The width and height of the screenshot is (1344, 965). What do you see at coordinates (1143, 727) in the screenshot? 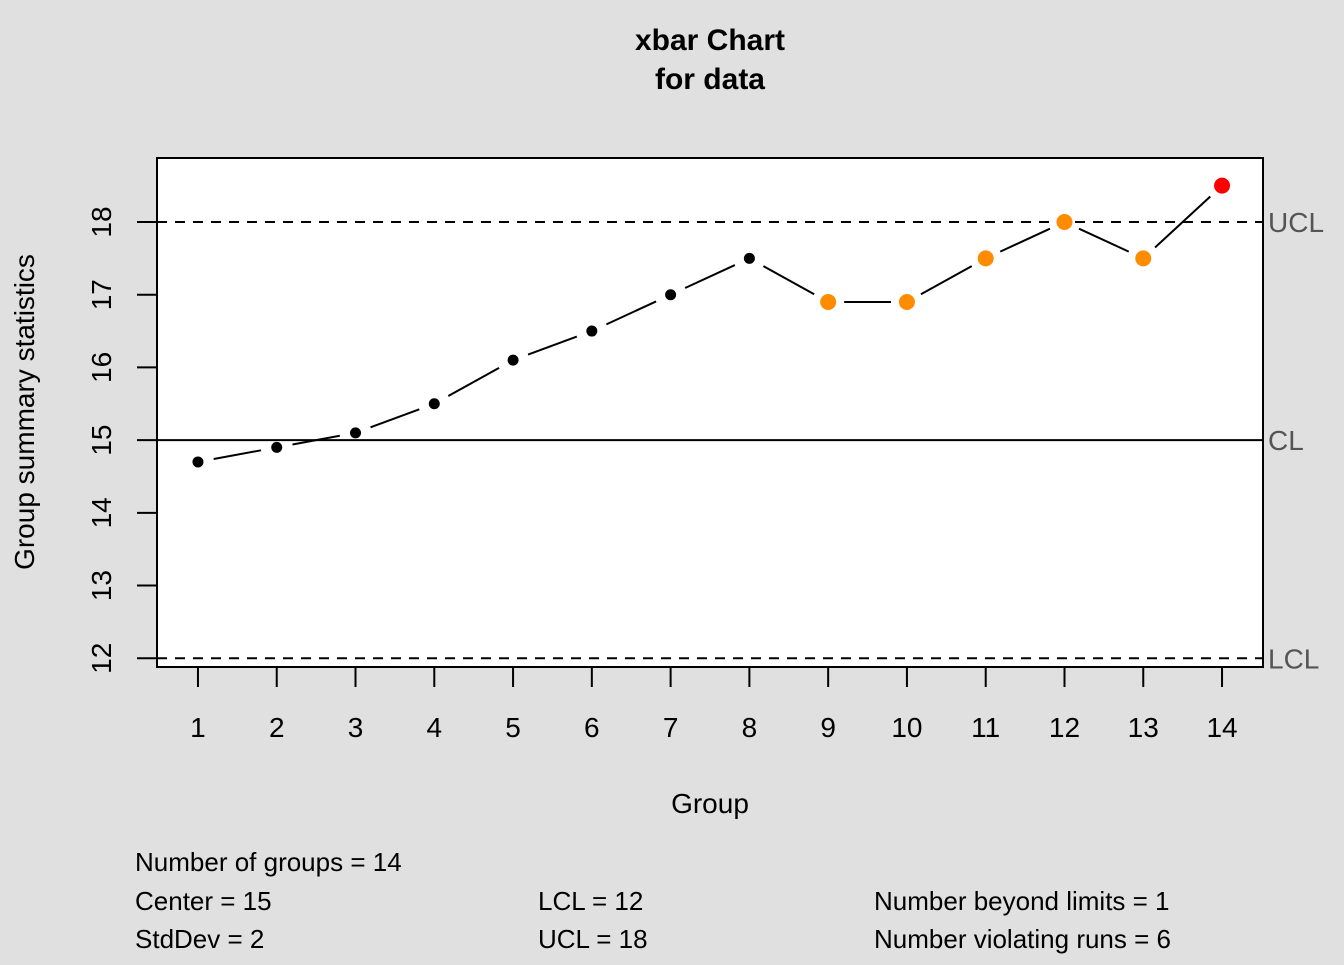
I see `x-tick-label-13: 13` at bounding box center [1143, 727].